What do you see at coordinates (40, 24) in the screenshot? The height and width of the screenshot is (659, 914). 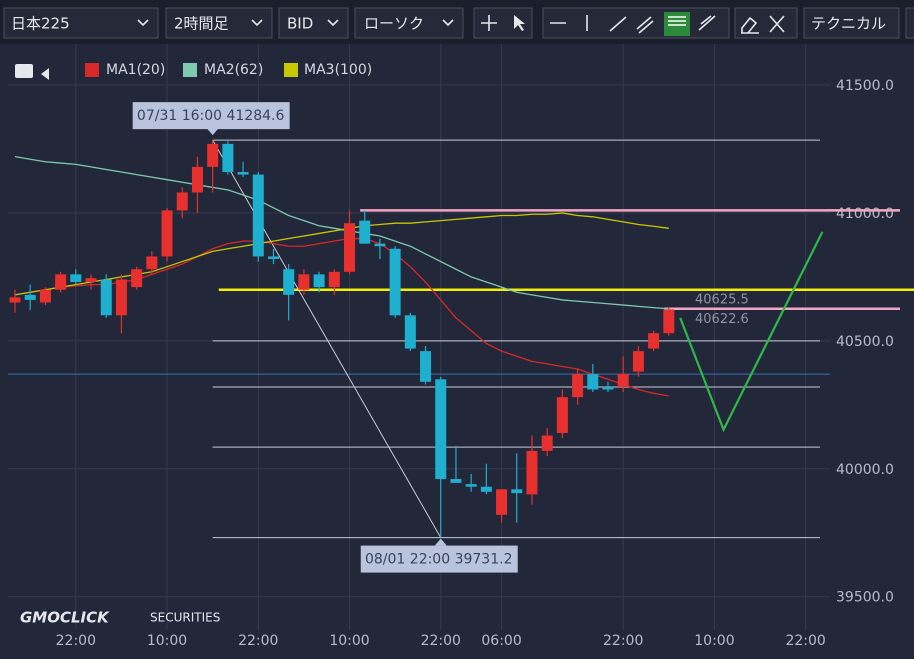 I see `symbol: 日本225` at bounding box center [40, 24].